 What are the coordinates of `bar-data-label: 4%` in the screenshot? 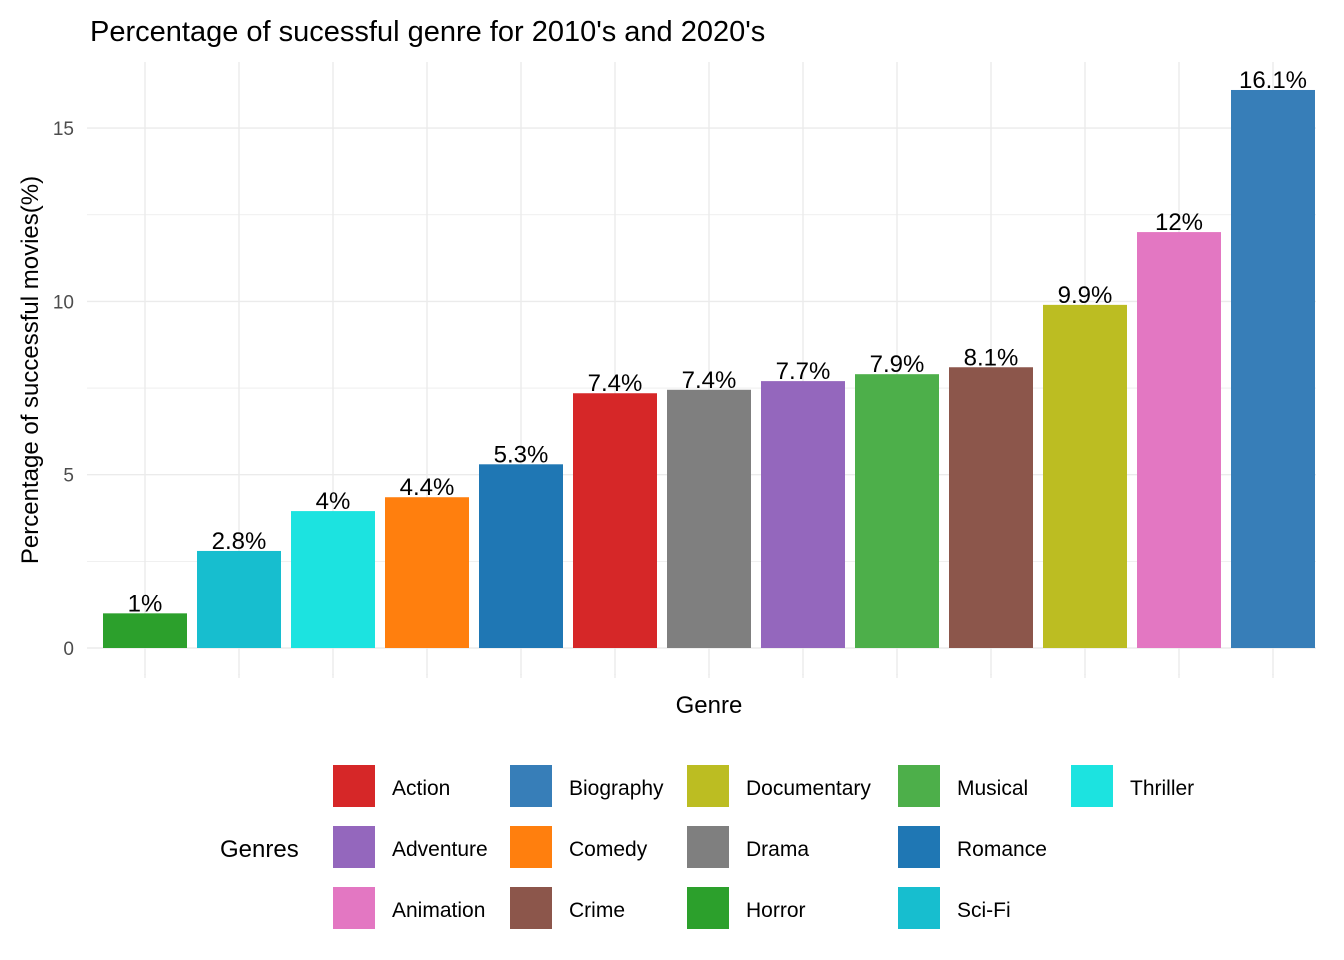 It's located at (333, 501).